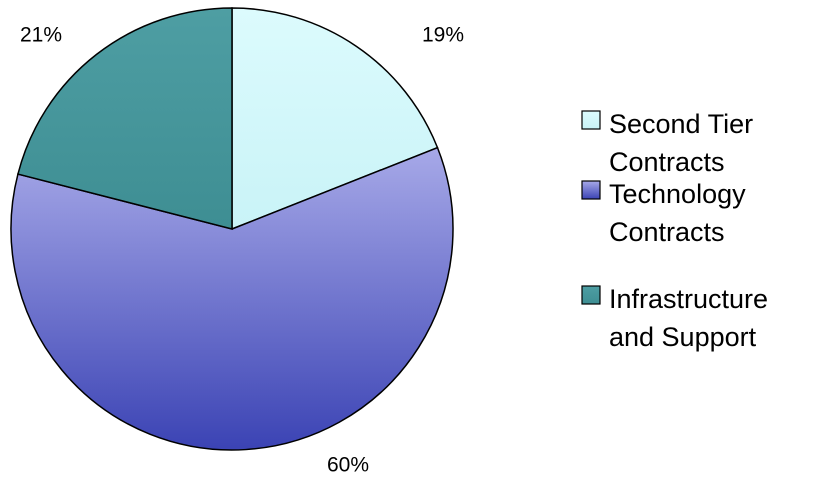 Image resolution: width=824 pixels, height=480 pixels. What do you see at coordinates (348, 465) in the screenshot?
I see `slice-label-technology-contracts: 60%` at bounding box center [348, 465].